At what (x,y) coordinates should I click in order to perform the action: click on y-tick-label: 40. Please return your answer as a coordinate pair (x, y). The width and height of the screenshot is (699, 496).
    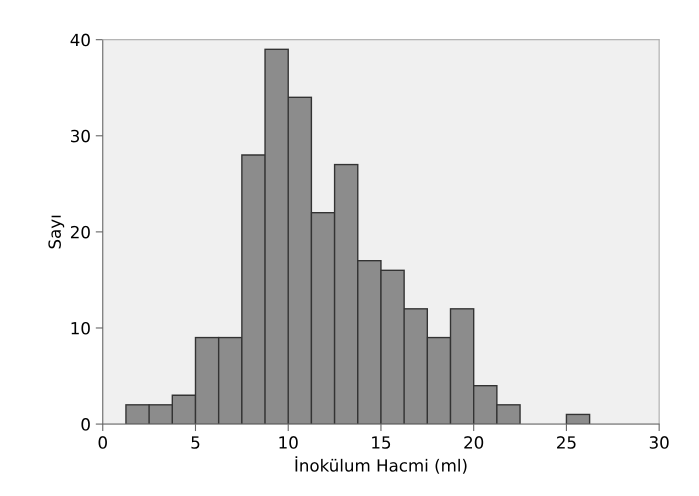
    Looking at the image, I should click on (80, 40).